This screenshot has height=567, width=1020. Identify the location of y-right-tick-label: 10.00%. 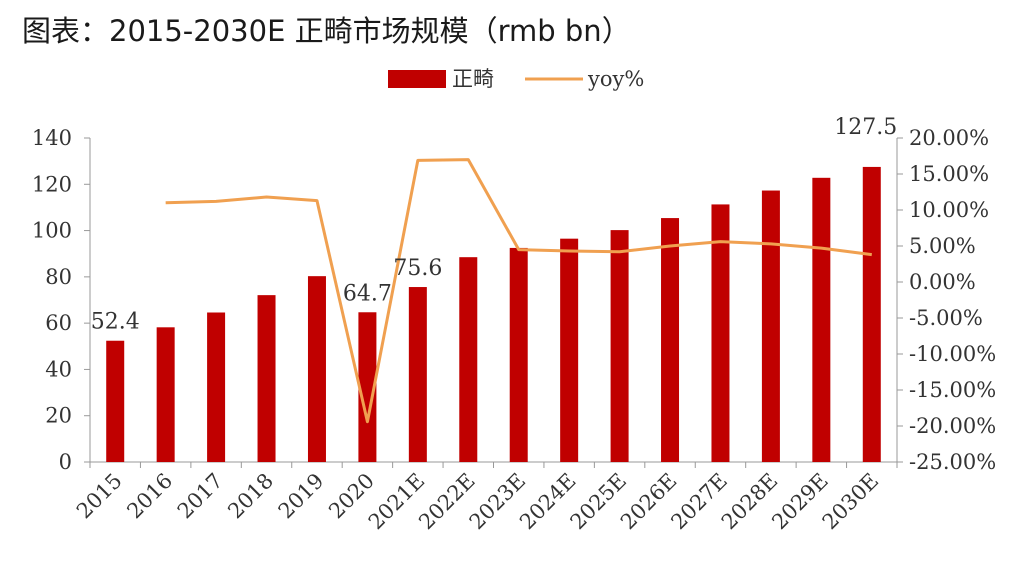
(949, 210).